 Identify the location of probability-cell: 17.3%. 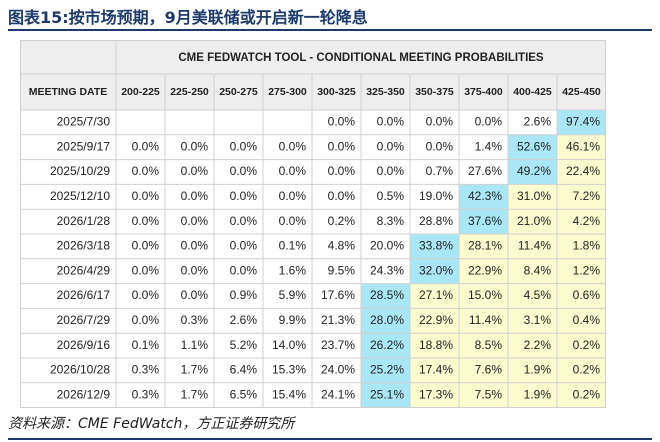
(436, 394).